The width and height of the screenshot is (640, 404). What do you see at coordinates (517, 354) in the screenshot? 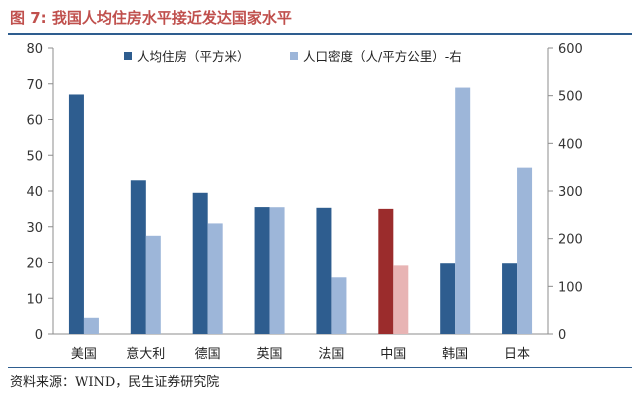
I see `category-label: 日本` at bounding box center [517, 354].